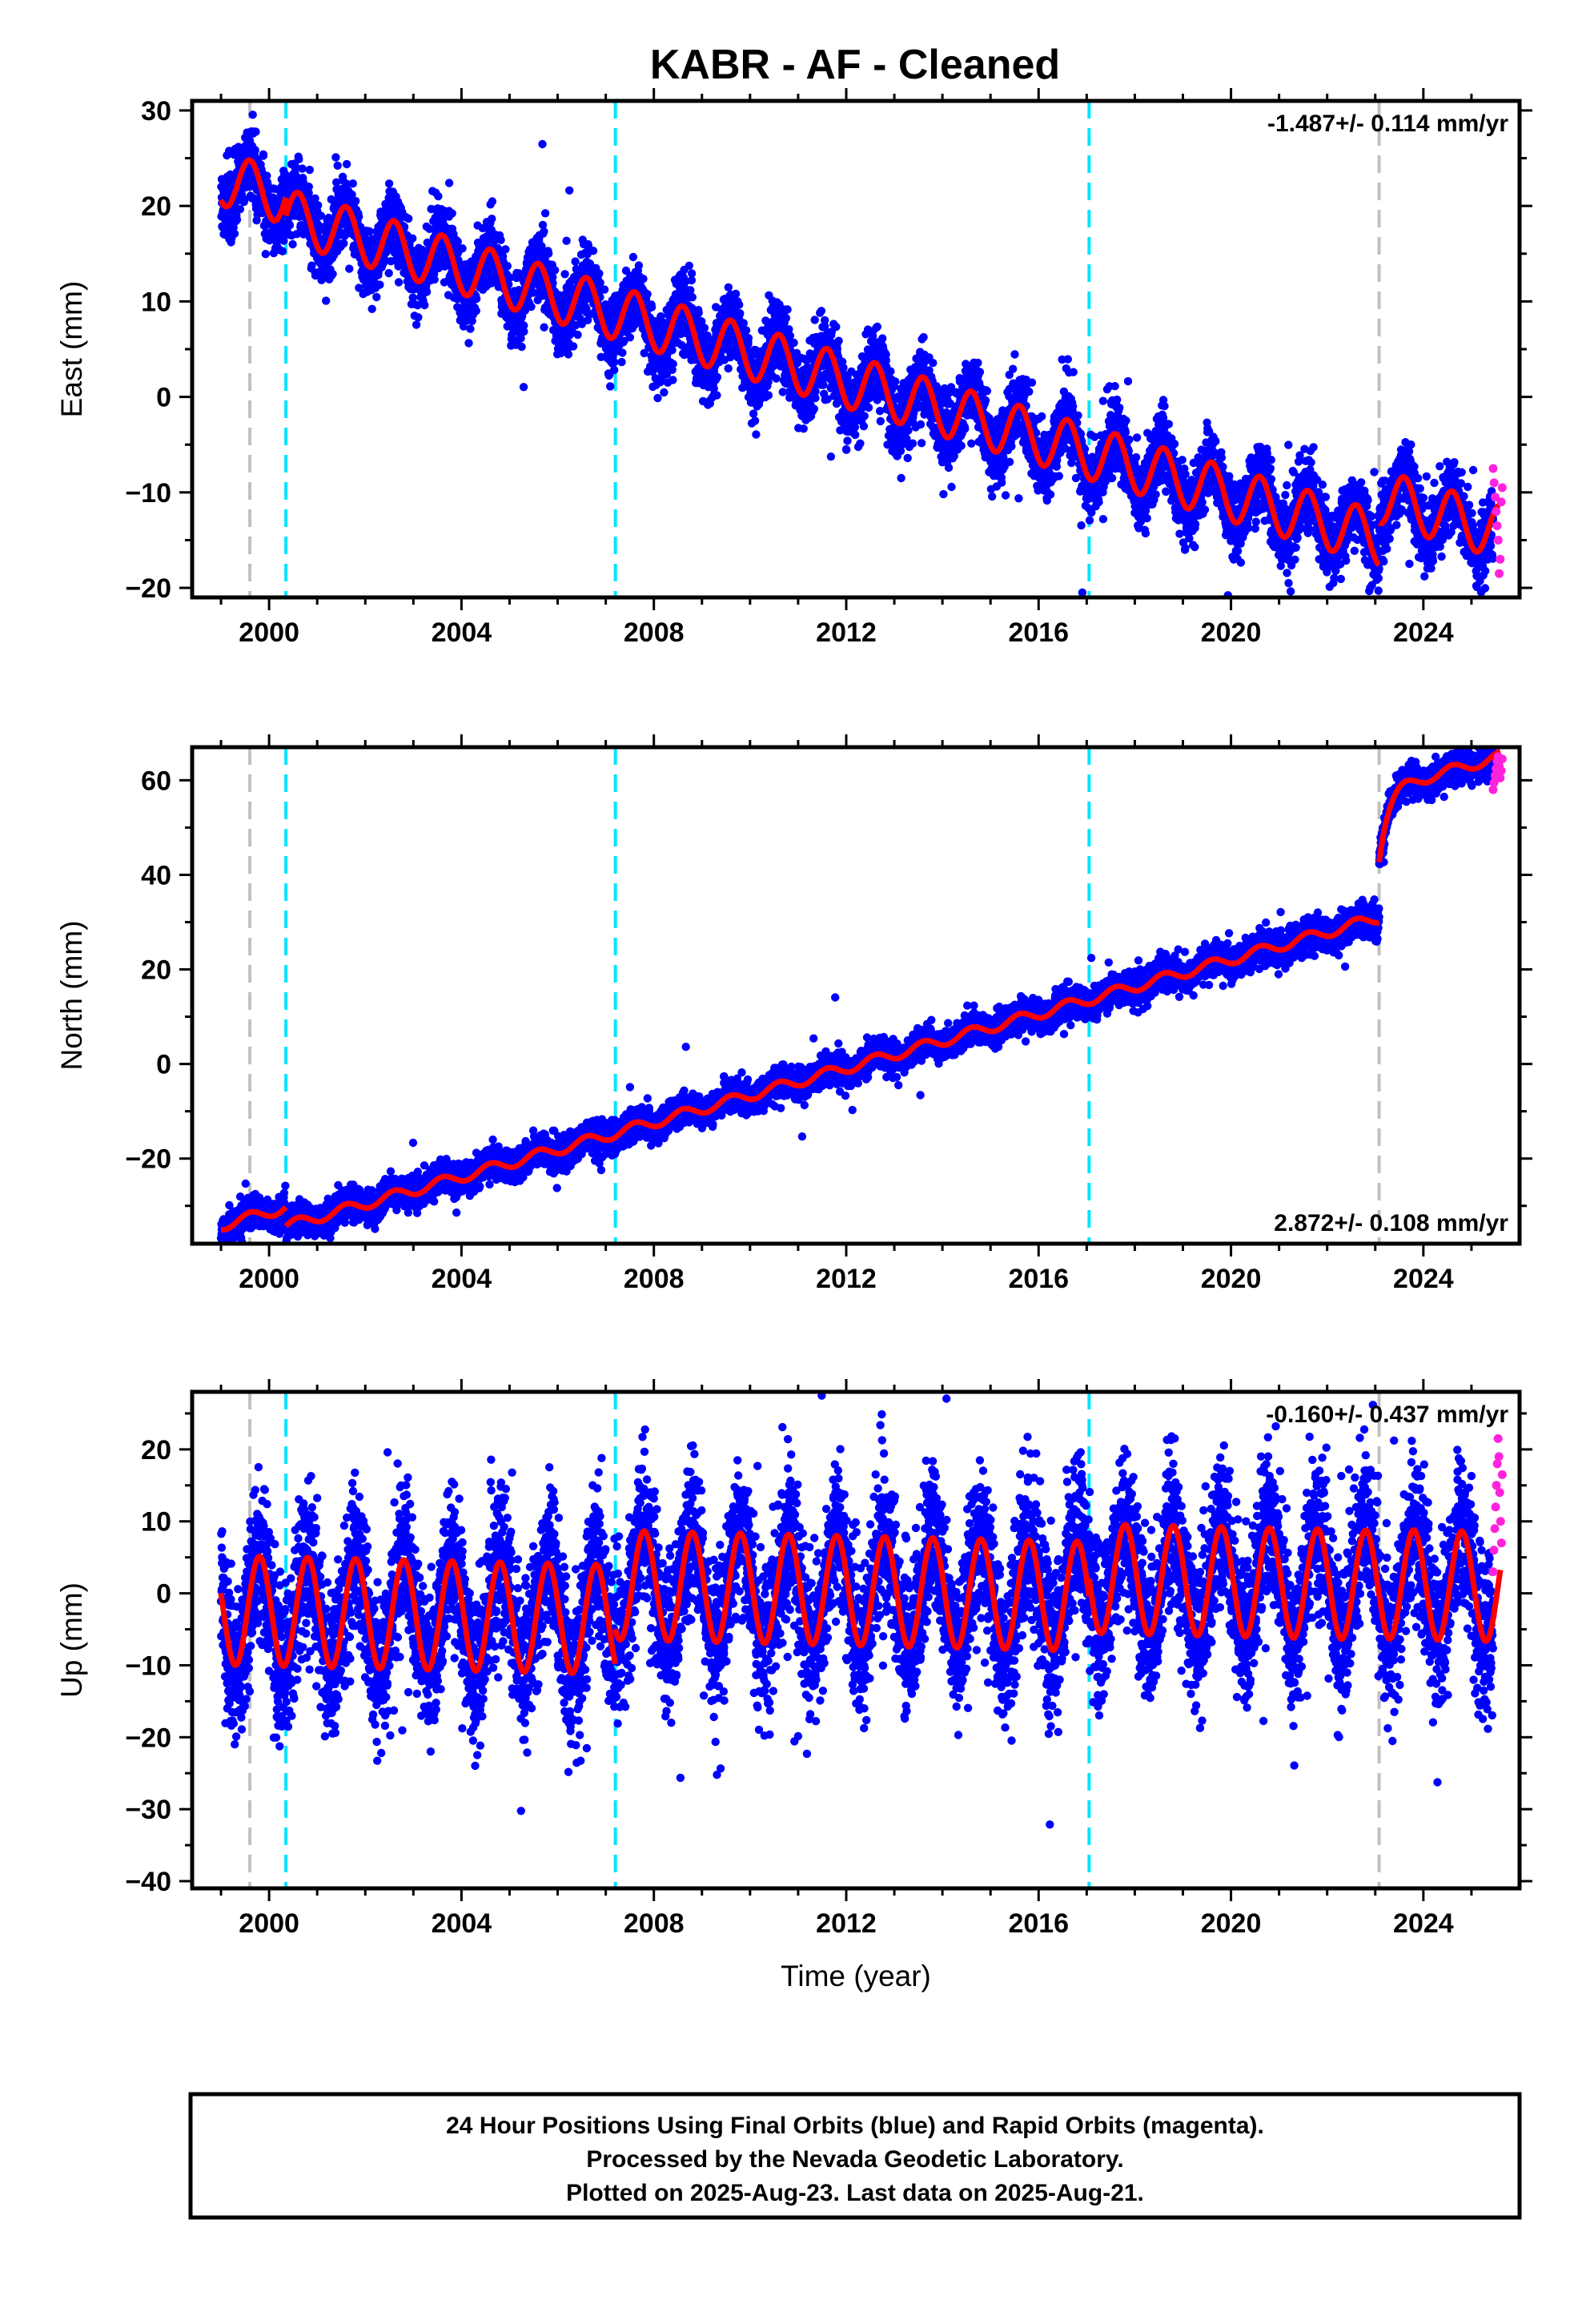 This screenshot has width=1582, height=2324. I want to click on y-tick-label: 40, so click(156, 875).